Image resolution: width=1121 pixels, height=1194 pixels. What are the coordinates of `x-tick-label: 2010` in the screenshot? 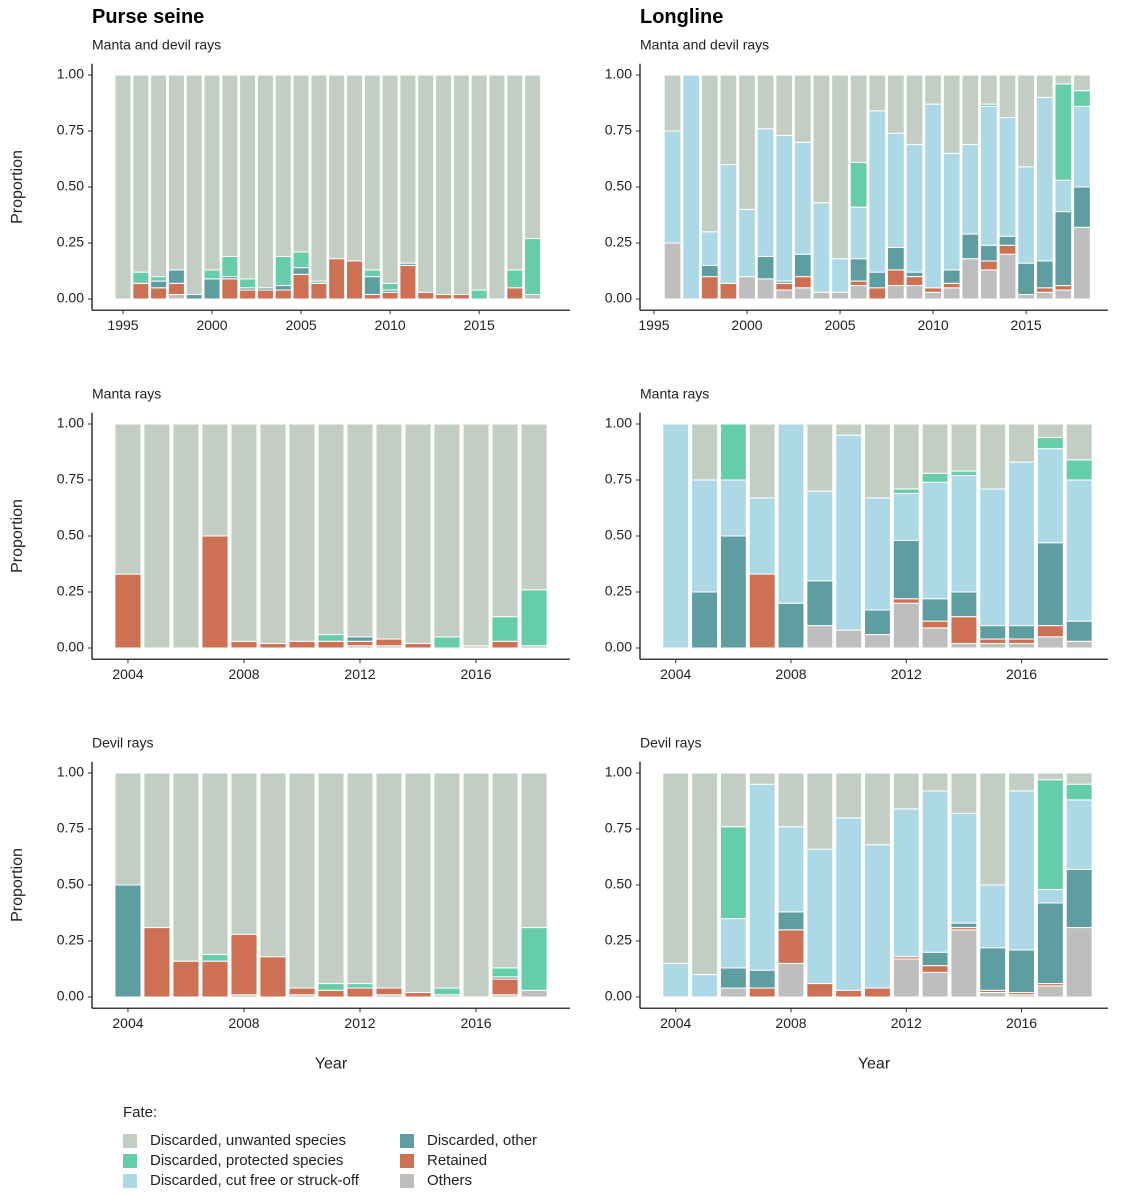 It's located at (933, 325).